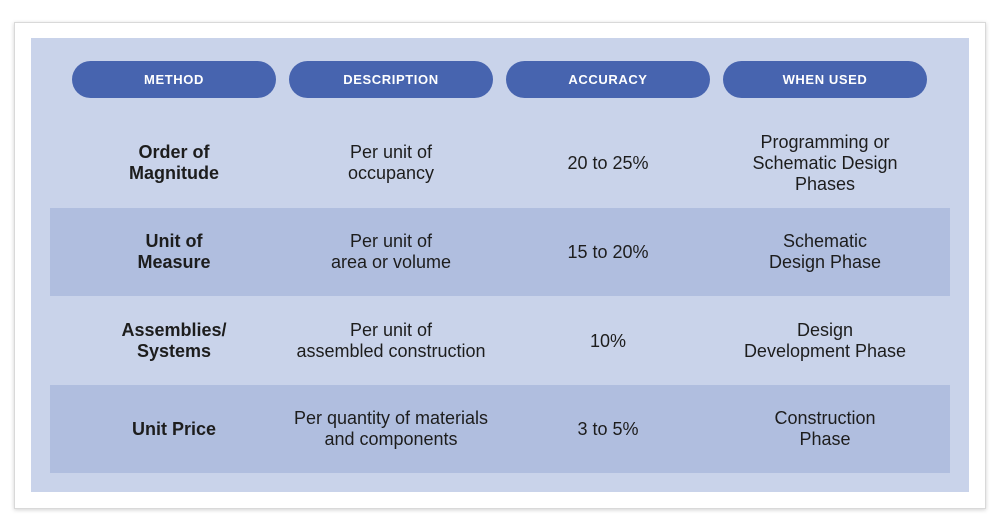 This screenshot has width=1000, height=531. What do you see at coordinates (391, 340) in the screenshot?
I see `description-cell: Per unit of assembled construction` at bounding box center [391, 340].